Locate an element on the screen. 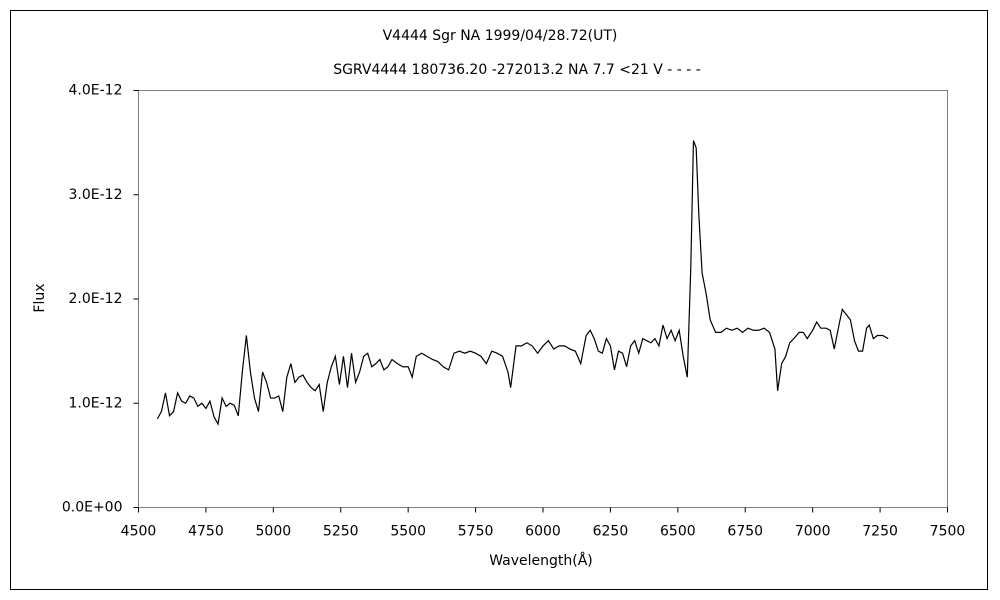 Image resolution: width=1000 pixels, height=600 pixels. x-tick-label: 4750 is located at coordinates (206, 532).